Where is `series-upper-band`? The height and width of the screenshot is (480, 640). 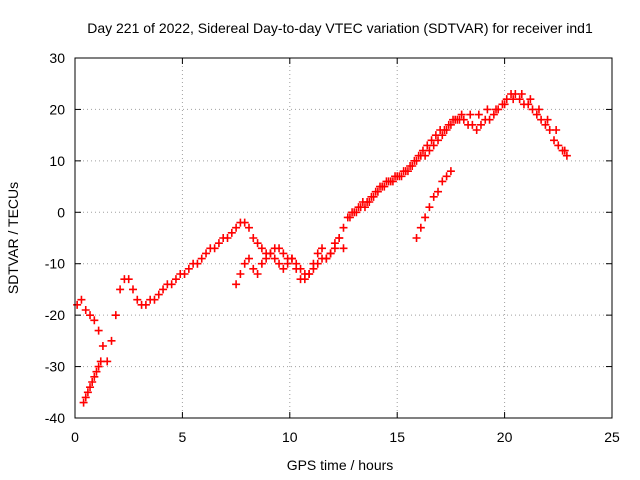
series-upper-band is located at coordinates (457, 156).